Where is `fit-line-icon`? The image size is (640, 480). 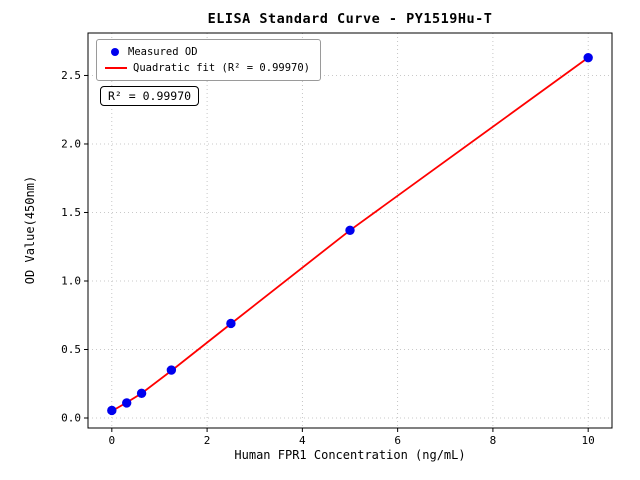 fit-line-icon is located at coordinates (116, 68).